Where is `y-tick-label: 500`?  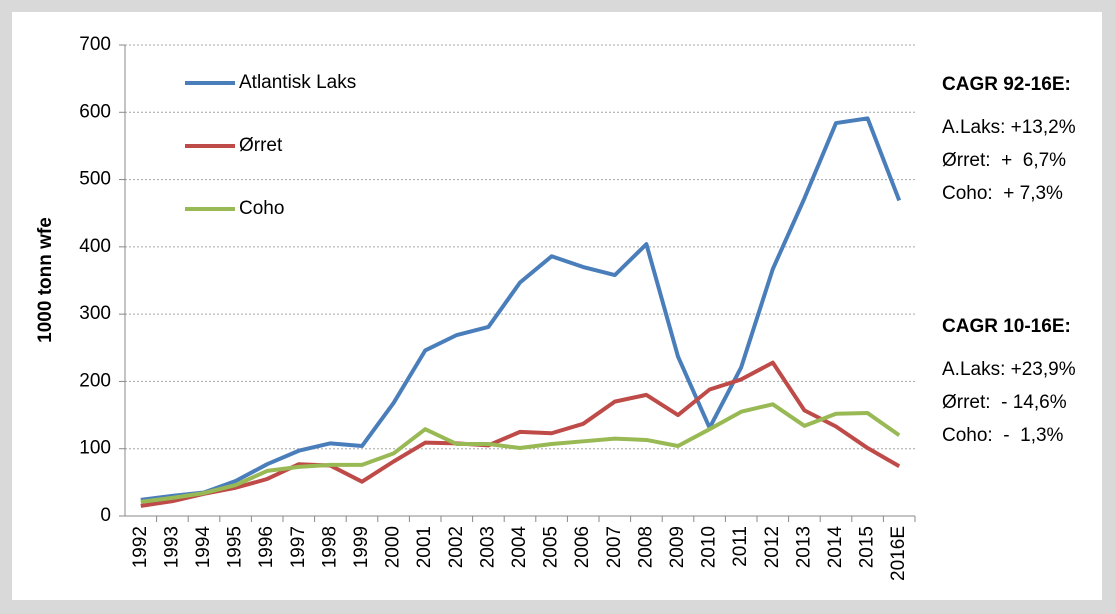 y-tick-label: 500 is located at coordinates (95, 179).